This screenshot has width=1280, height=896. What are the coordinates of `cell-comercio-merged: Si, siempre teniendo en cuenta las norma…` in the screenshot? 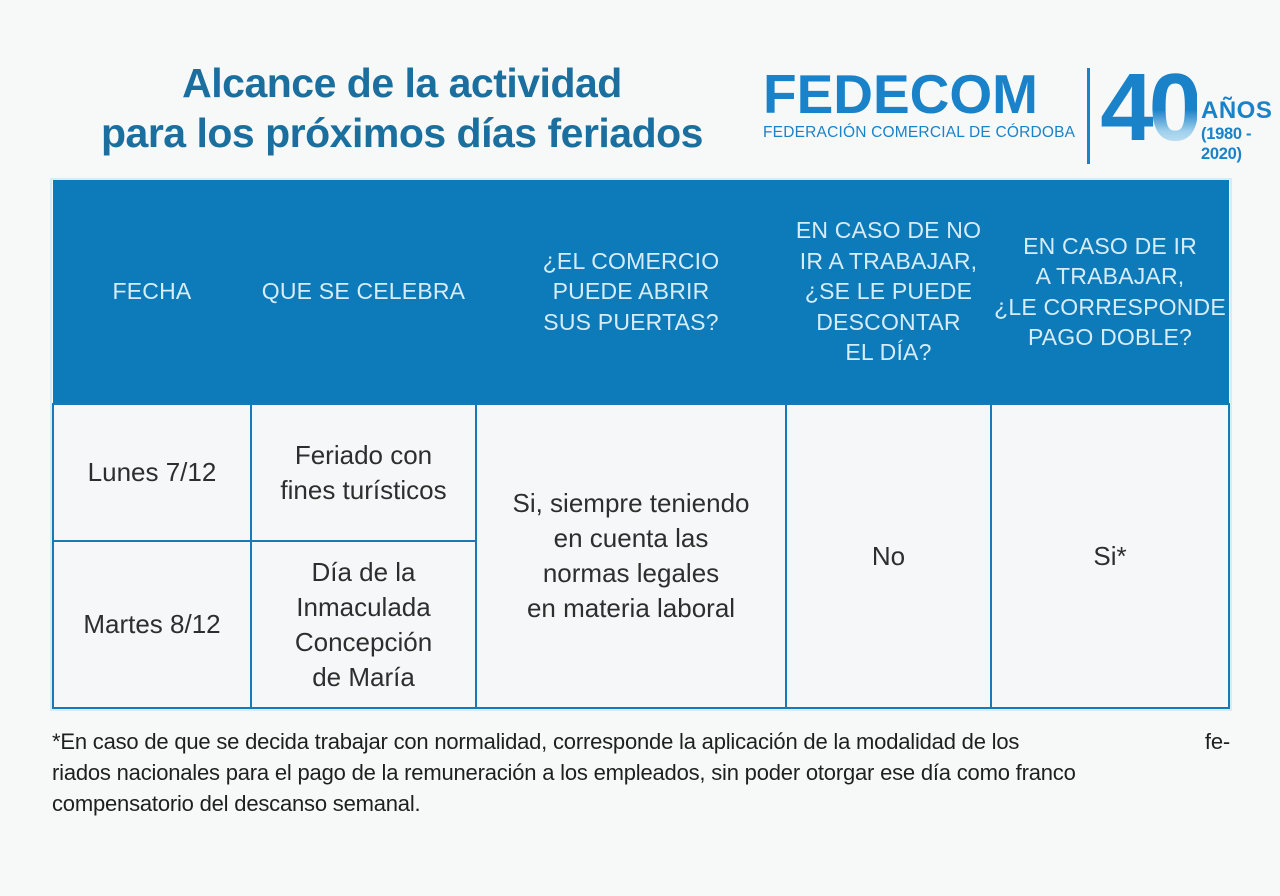 It's located at (631, 556).